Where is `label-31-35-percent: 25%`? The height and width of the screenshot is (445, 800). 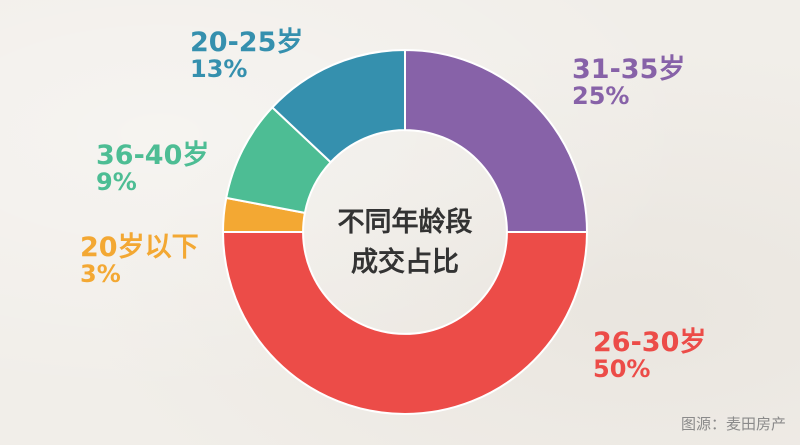 label-31-35-percent: 25% is located at coordinates (601, 96).